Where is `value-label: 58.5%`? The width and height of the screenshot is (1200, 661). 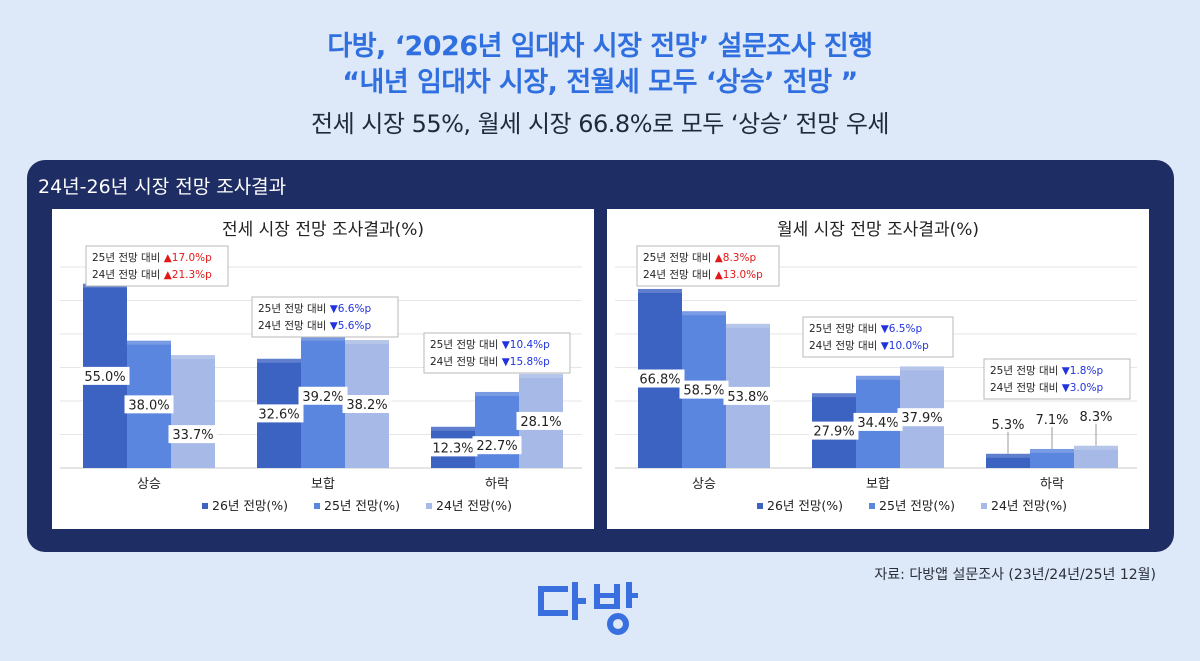
value-label: 58.5% is located at coordinates (703, 391).